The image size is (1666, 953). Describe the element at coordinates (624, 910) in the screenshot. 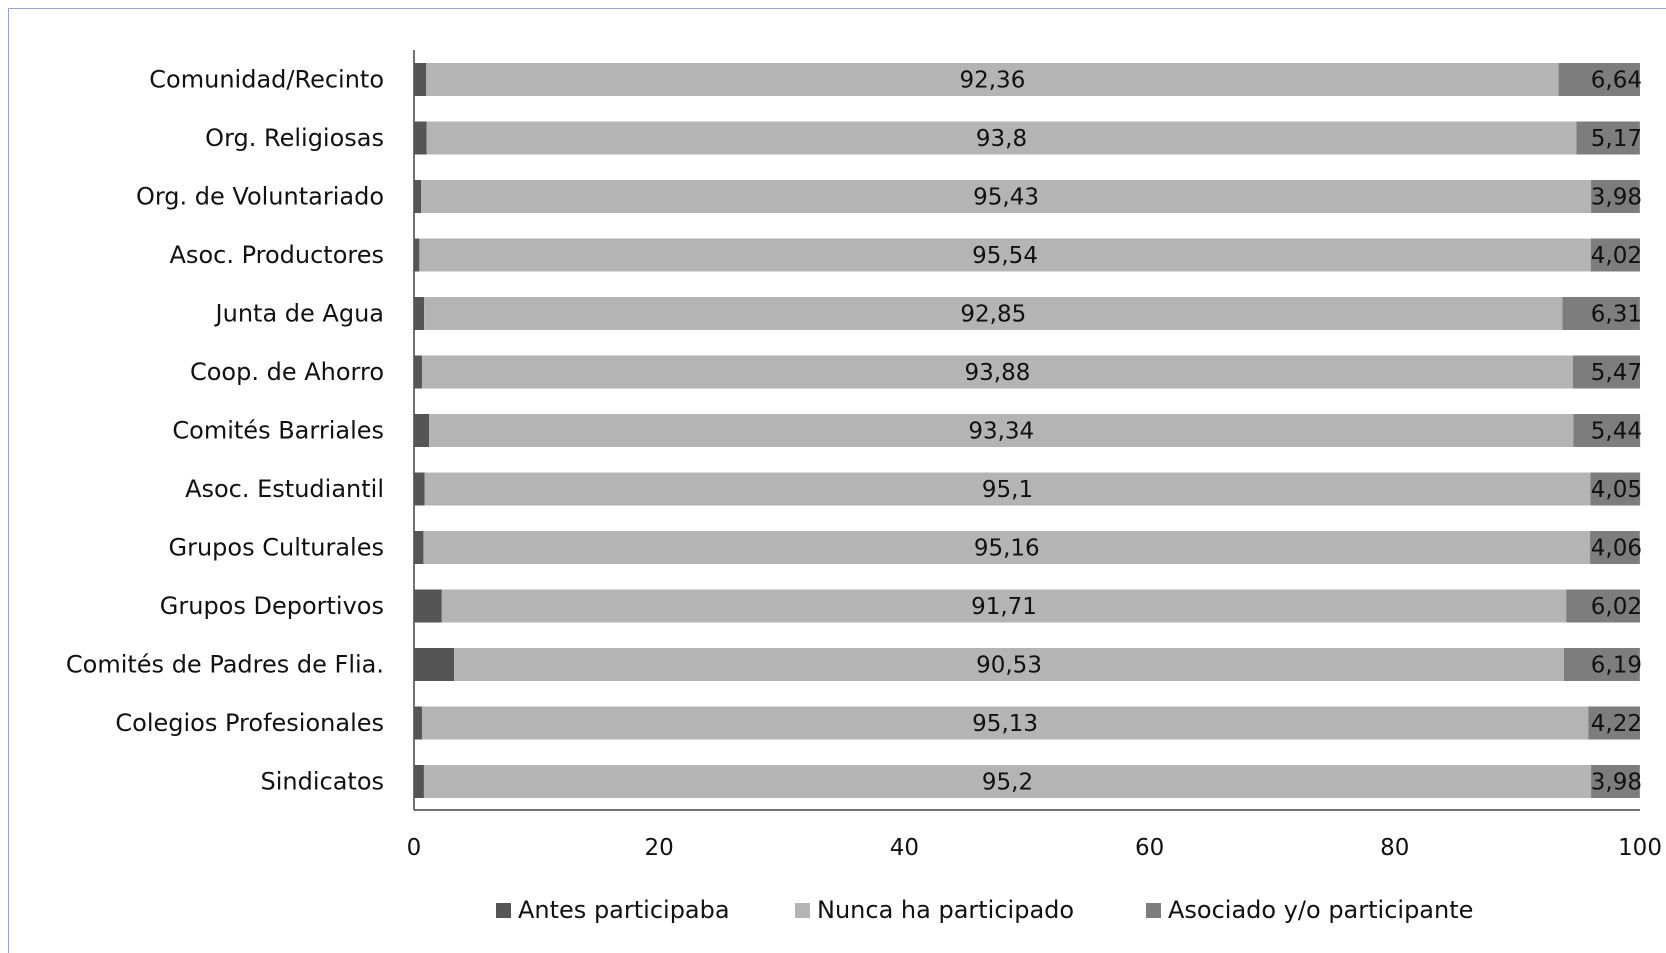

I see `legend-label: Antes participaba` at that location.